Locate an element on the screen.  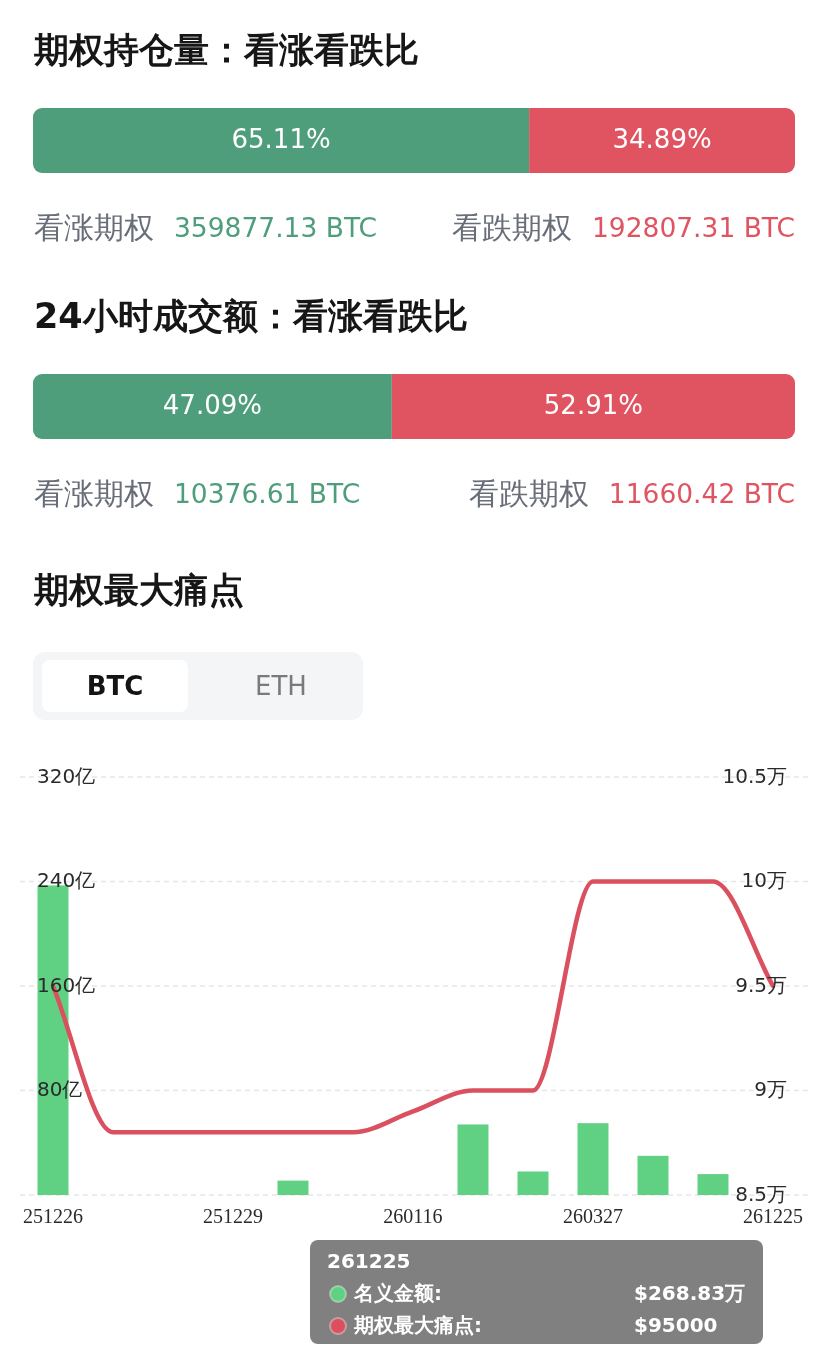
text: 359877.13 BTC is located at coordinates (276, 227).